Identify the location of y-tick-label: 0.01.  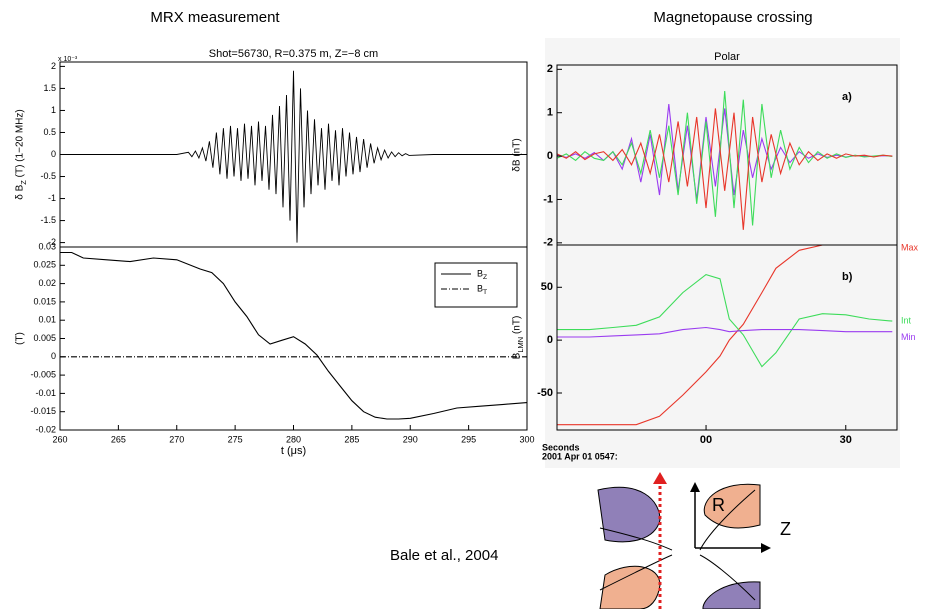
(47, 320).